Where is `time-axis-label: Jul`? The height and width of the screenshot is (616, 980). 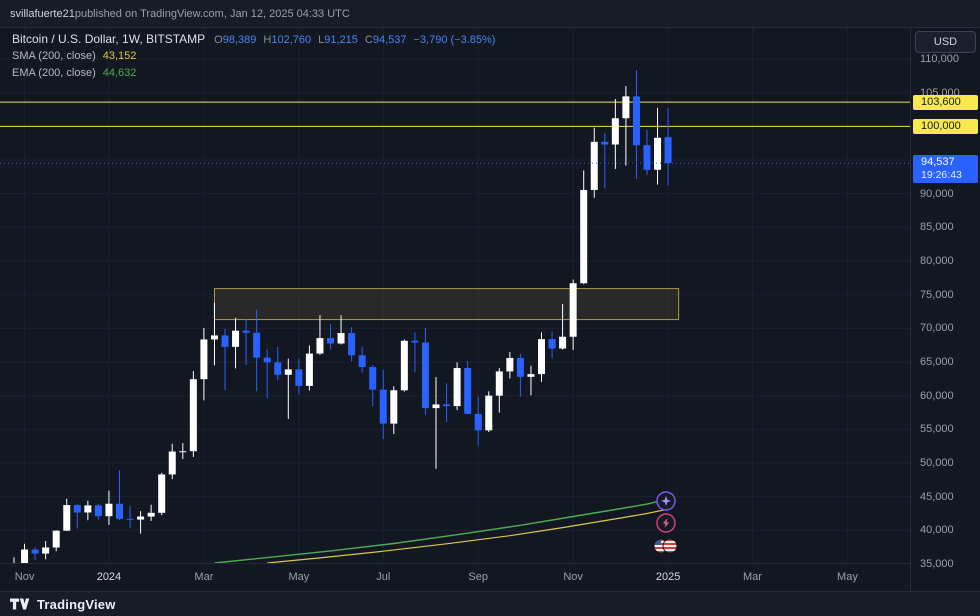
time-axis-label: Jul is located at coordinates (383, 577).